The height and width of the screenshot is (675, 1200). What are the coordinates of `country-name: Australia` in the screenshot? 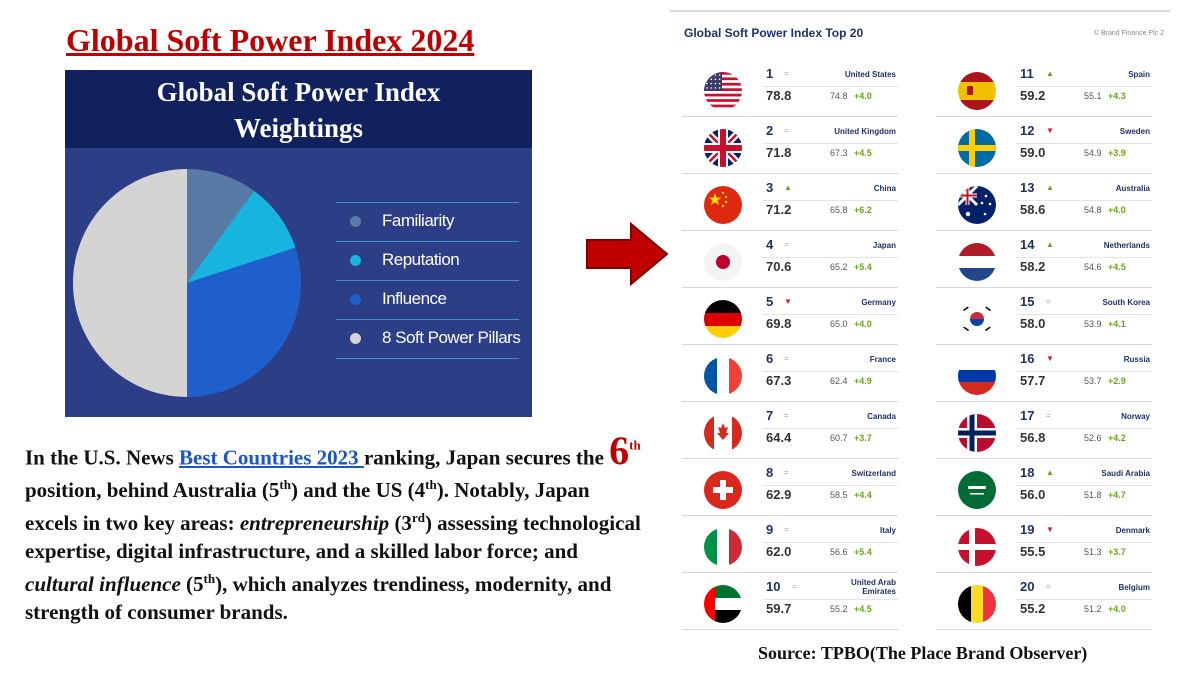 It's located at (1132, 188).